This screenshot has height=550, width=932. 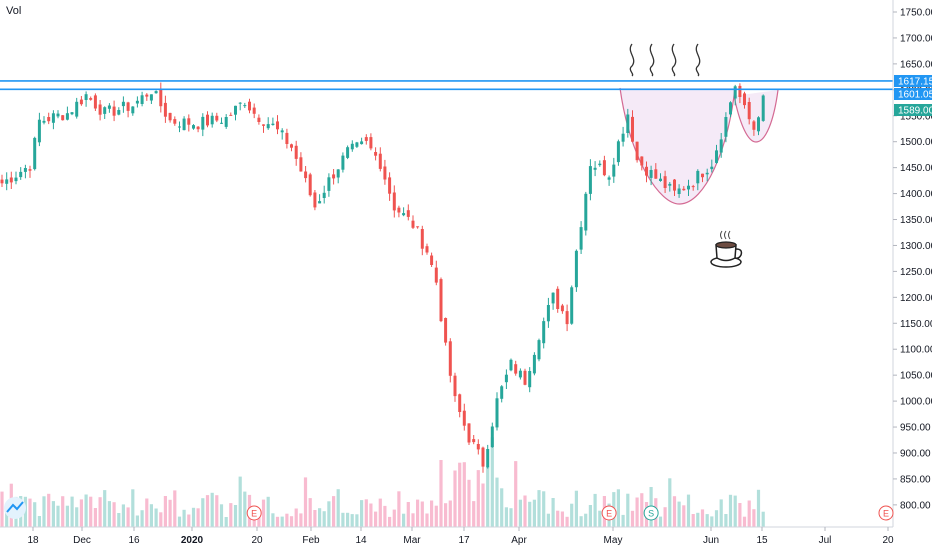 I want to click on cup-fill, so click(x=677, y=146).